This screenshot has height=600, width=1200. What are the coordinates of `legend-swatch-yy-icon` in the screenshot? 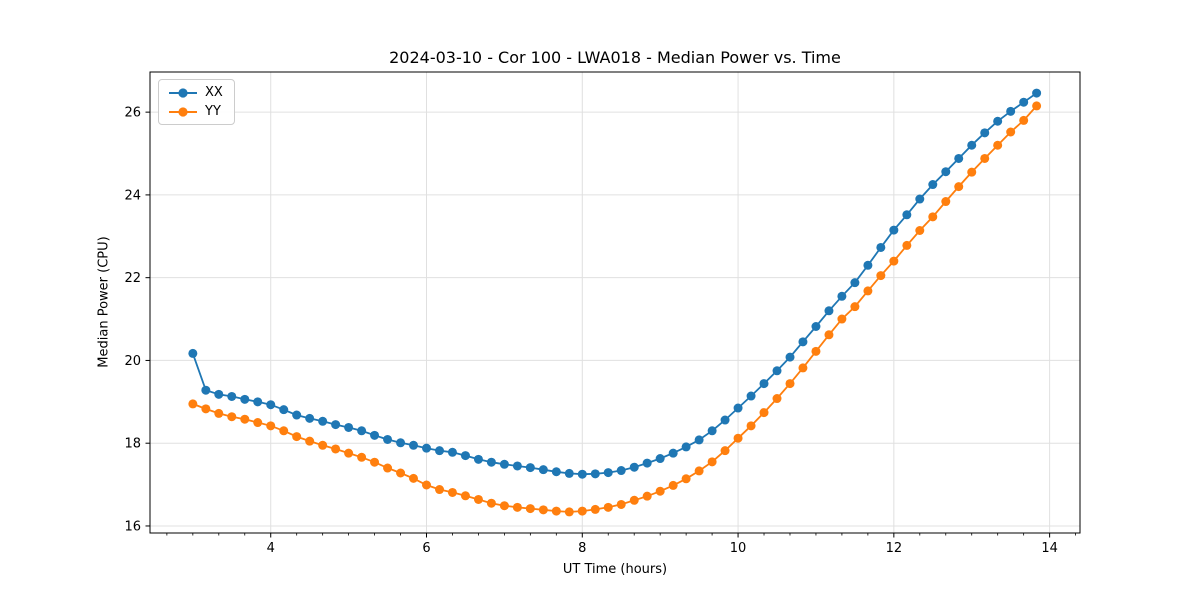 It's located at (183, 111).